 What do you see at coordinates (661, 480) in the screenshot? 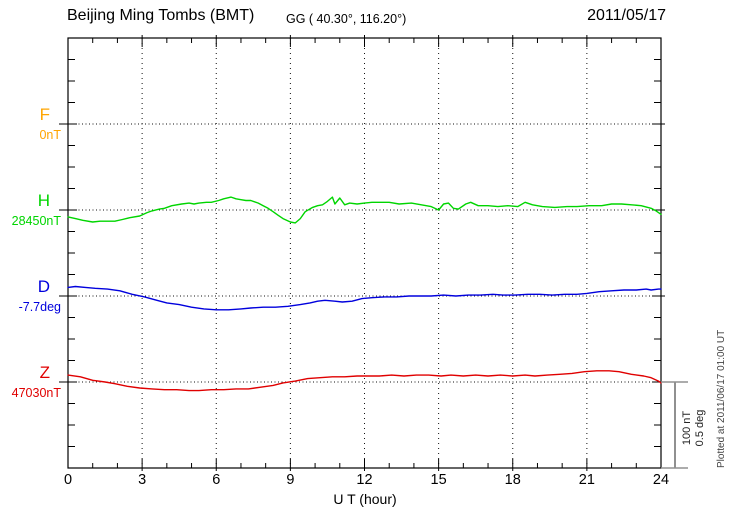
I see `x-tick-label: 24` at bounding box center [661, 480].